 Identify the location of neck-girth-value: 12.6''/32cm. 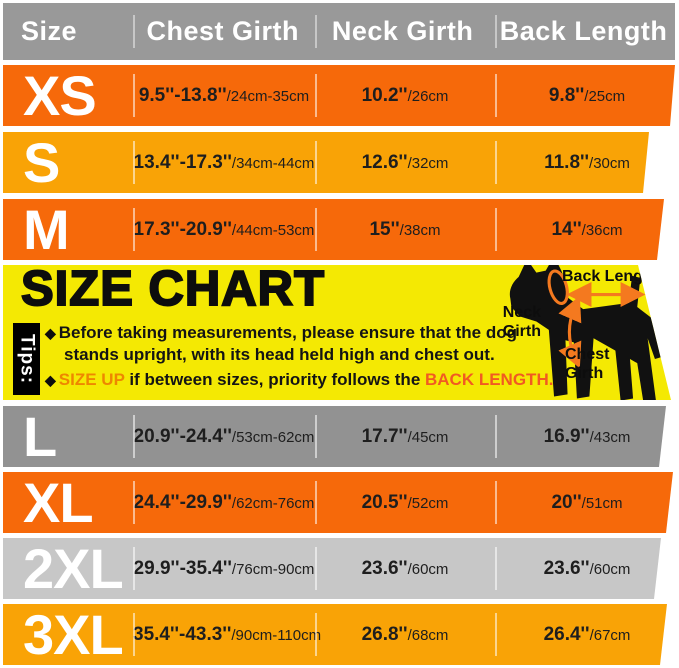
(405, 162).